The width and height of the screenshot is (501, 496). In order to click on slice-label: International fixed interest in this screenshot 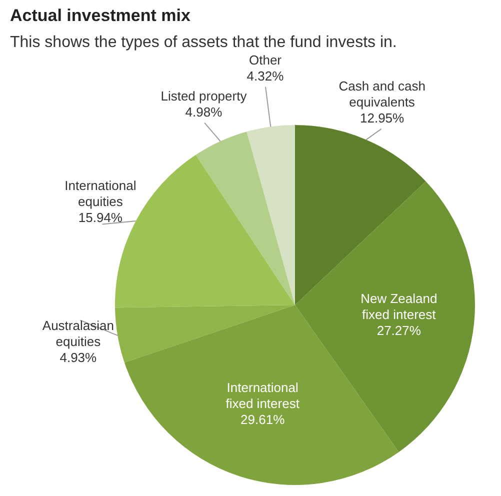, I will do `click(263, 395)`.